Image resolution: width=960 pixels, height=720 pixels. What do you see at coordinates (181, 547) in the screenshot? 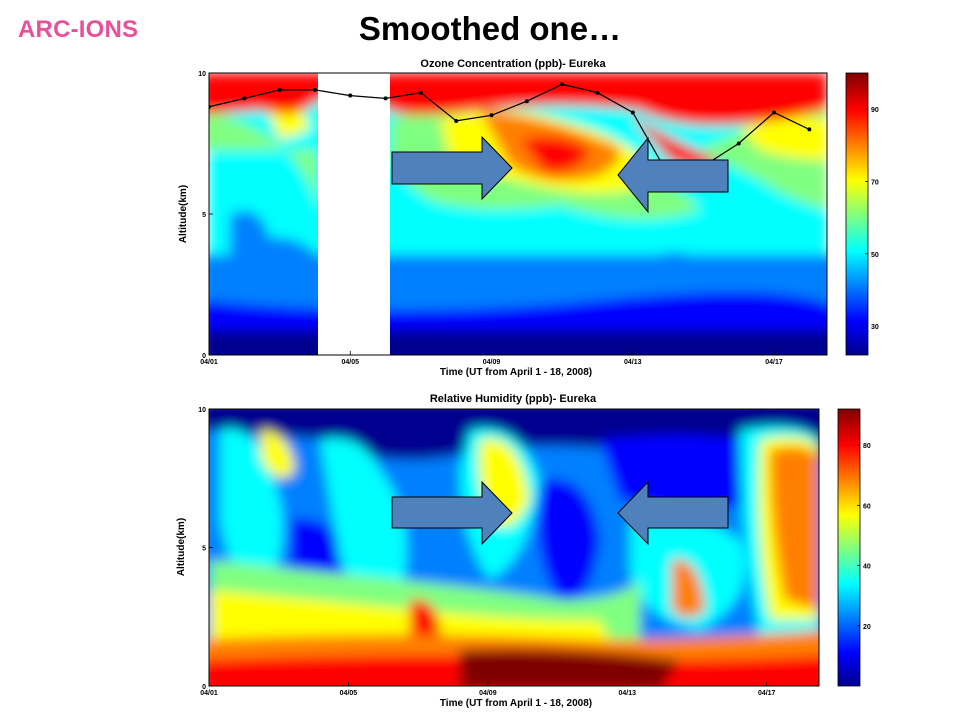
I see `humidity-y-axis-label: Altitude(km)` at bounding box center [181, 547].